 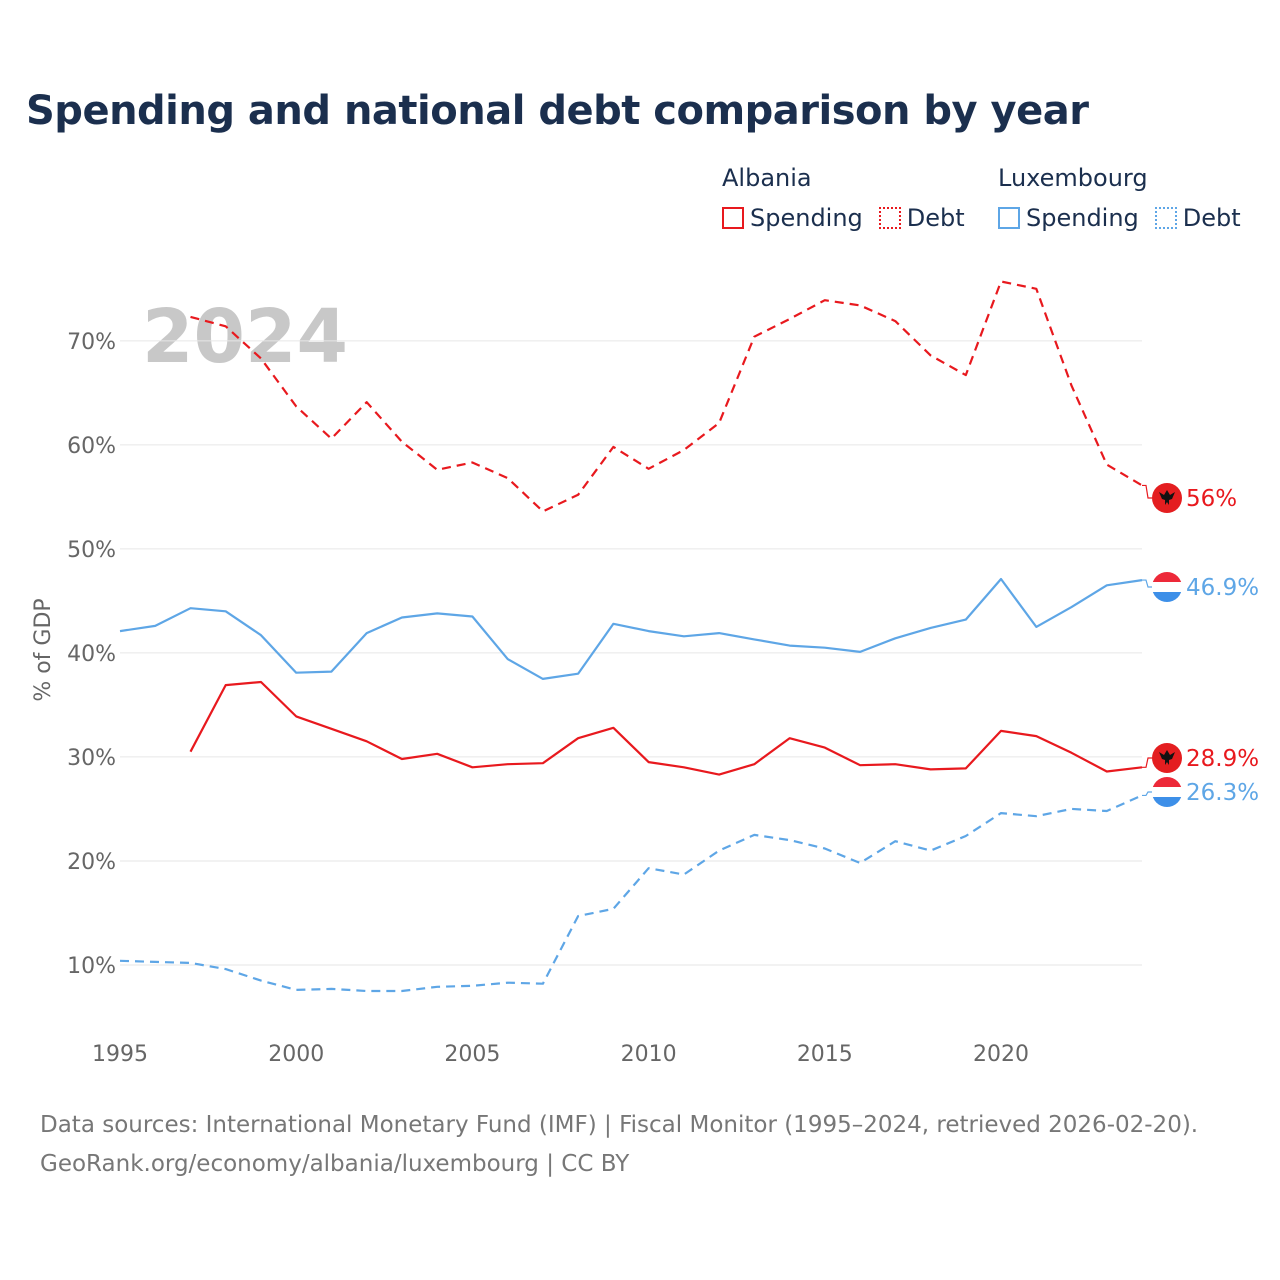 I want to click on y-tick-label: 10%, so click(x=91, y=966).